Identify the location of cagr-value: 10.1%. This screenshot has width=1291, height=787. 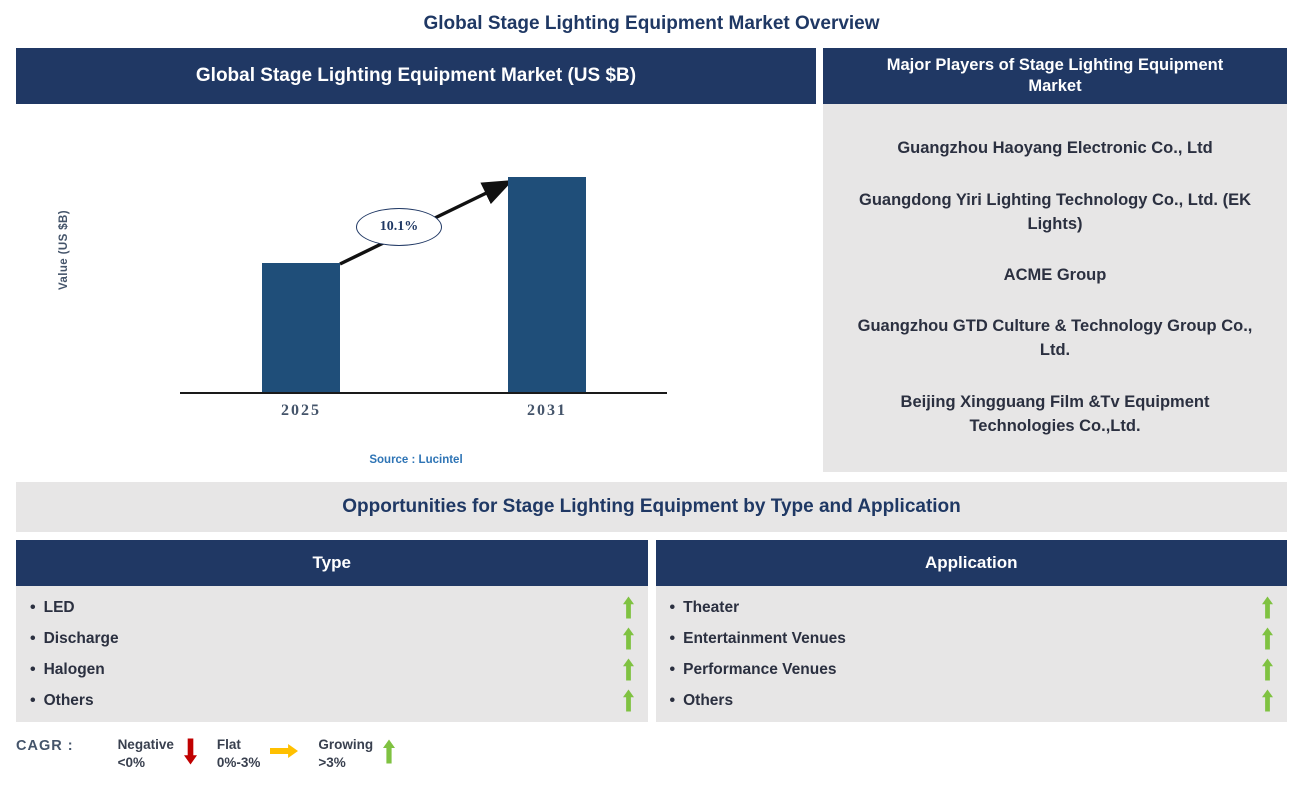
(399, 226).